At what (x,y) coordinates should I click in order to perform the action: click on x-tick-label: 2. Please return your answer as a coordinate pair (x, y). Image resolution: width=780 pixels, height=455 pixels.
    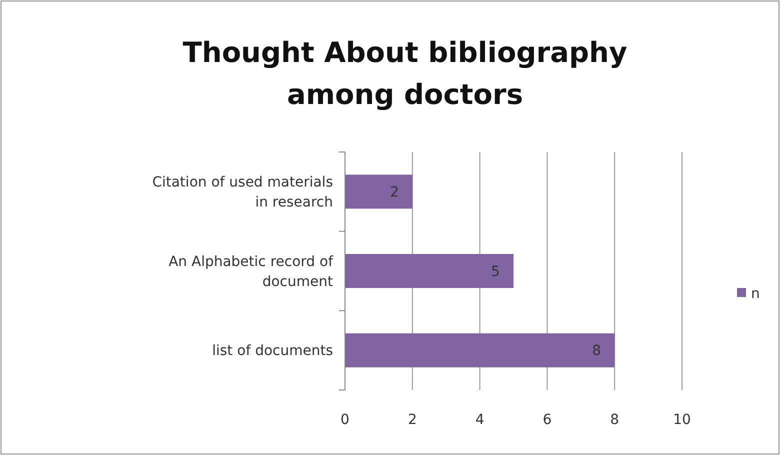
    Looking at the image, I should click on (412, 420).